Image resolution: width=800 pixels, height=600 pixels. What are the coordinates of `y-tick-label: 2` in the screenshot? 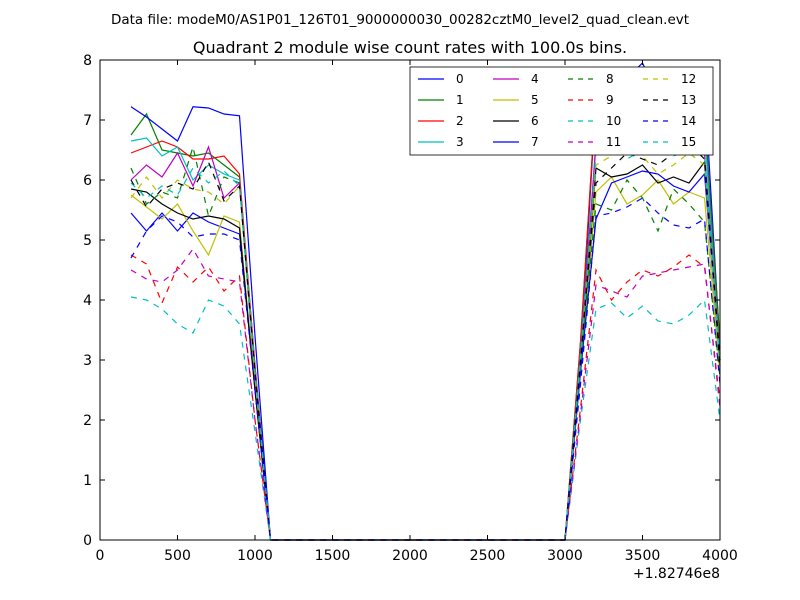 It's located at (87, 421).